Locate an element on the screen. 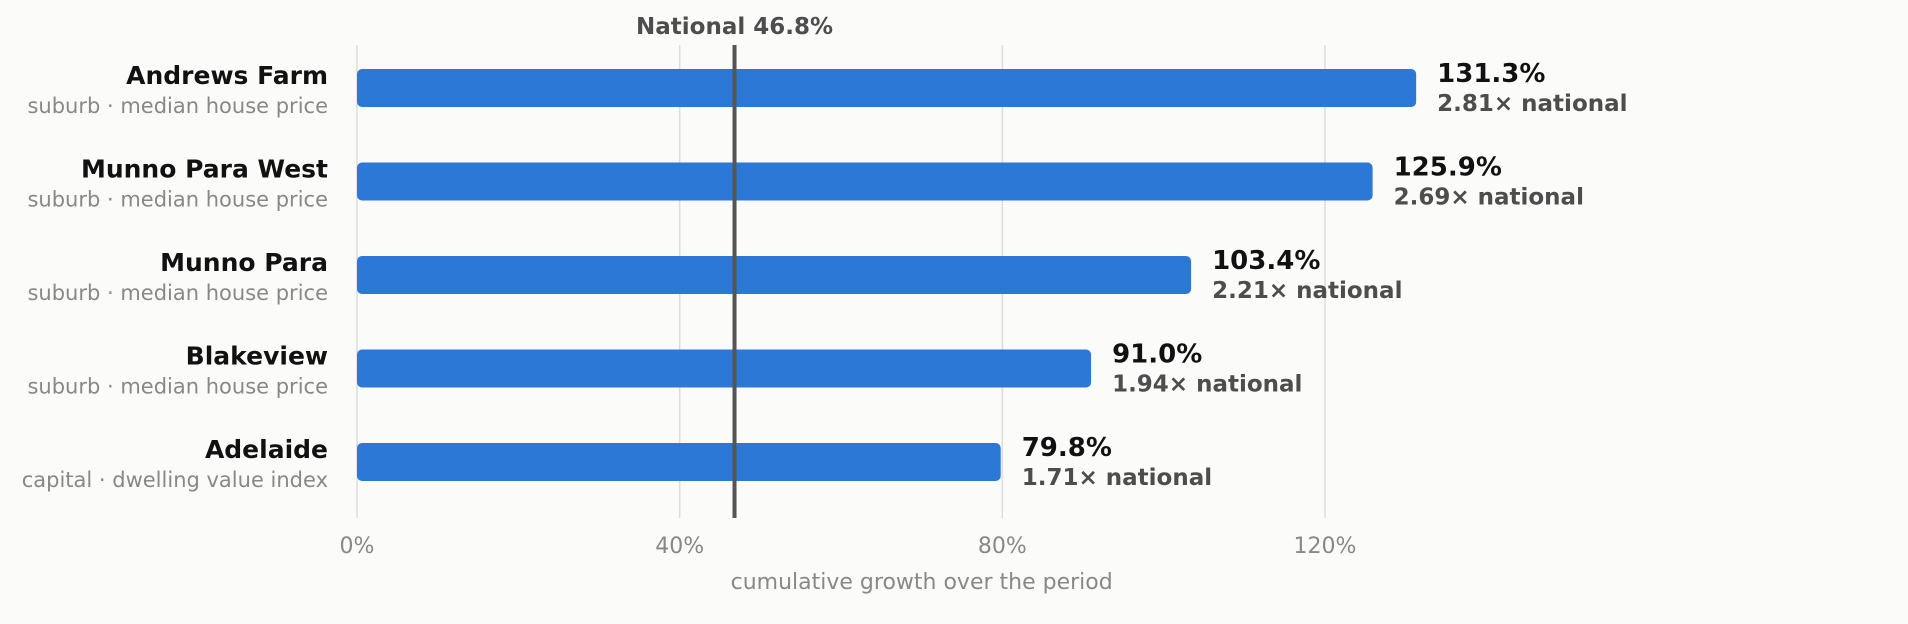 The height and width of the screenshot is (624, 1908). category-label: Munno Para is located at coordinates (244, 262).